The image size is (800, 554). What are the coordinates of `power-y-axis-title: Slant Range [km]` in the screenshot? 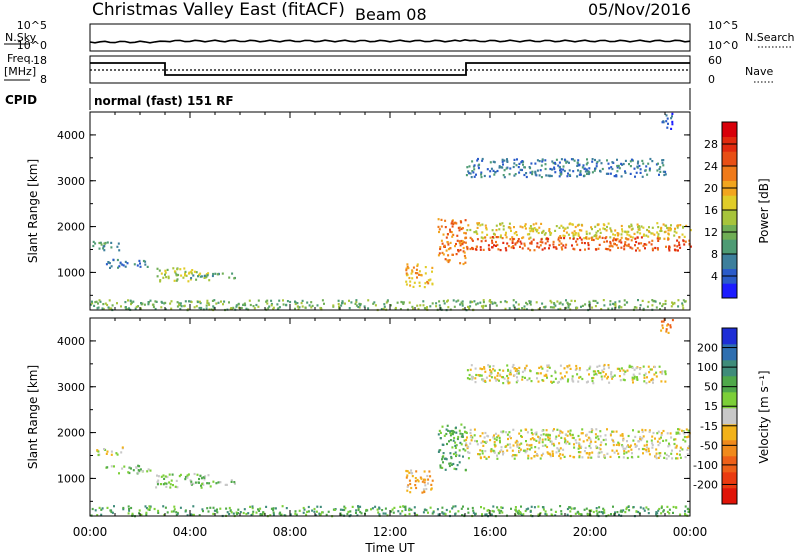 It's located at (33, 211).